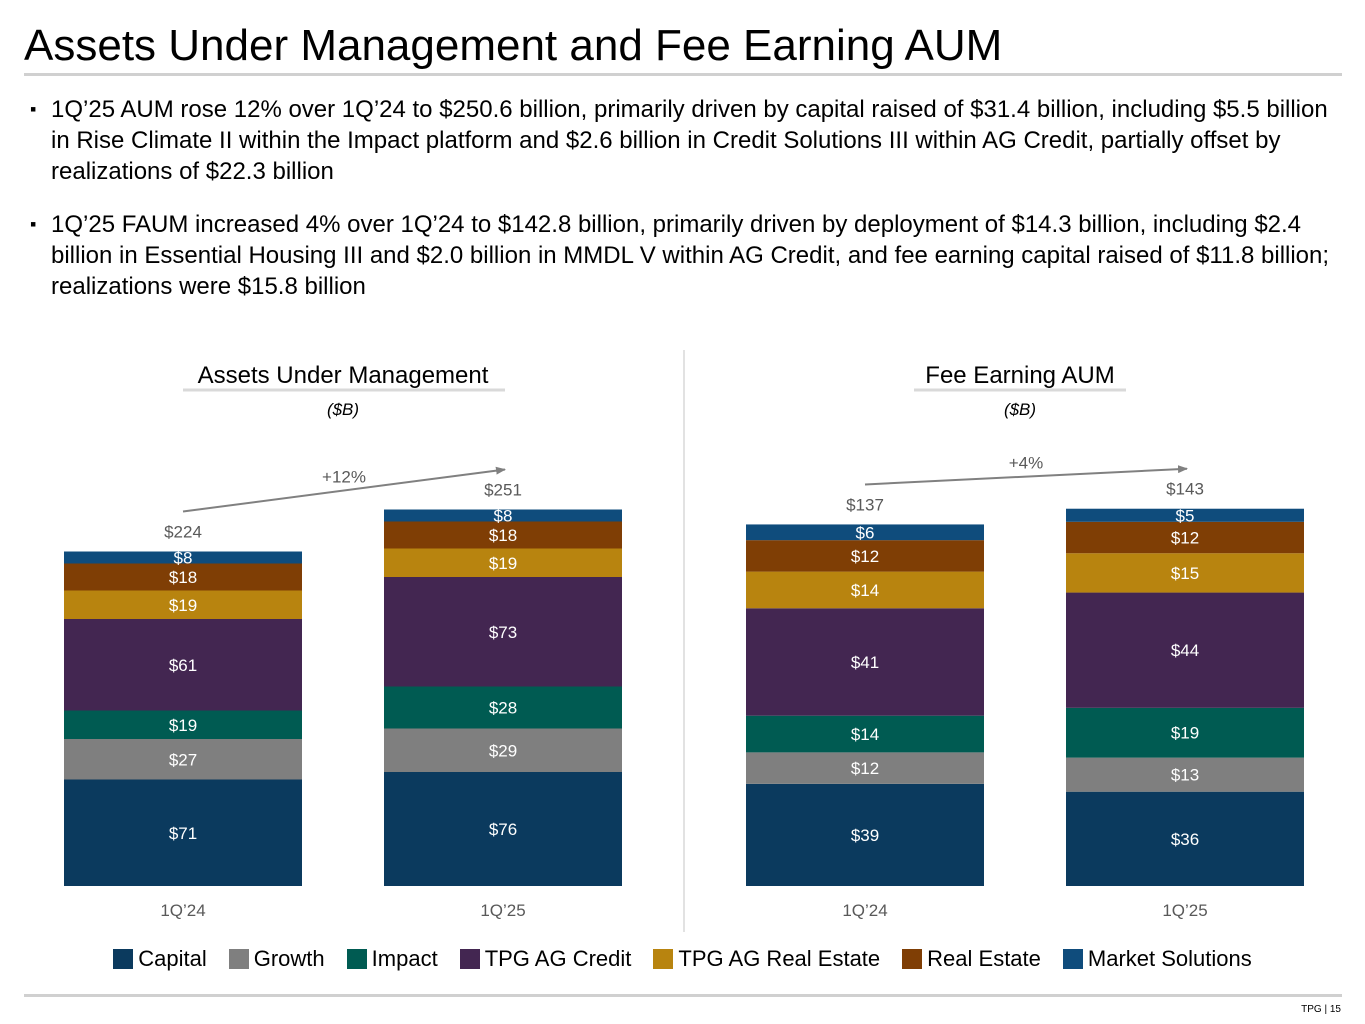  Describe the element at coordinates (289, 958) in the screenshot. I see `legend-label: Growth` at that location.